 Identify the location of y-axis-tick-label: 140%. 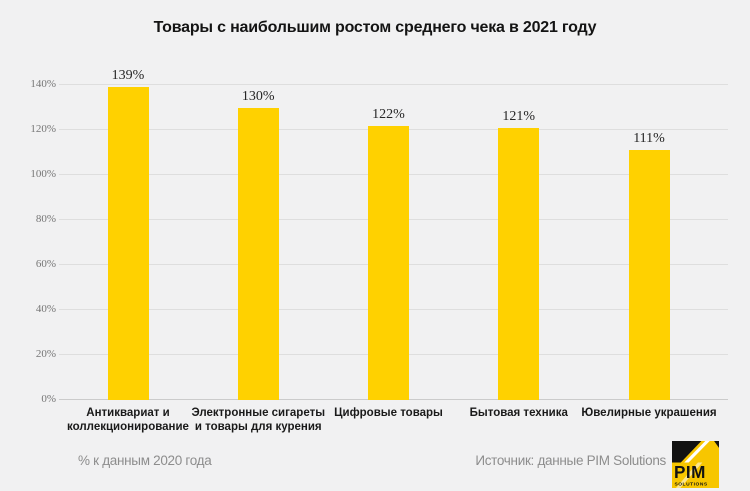
(43, 84).